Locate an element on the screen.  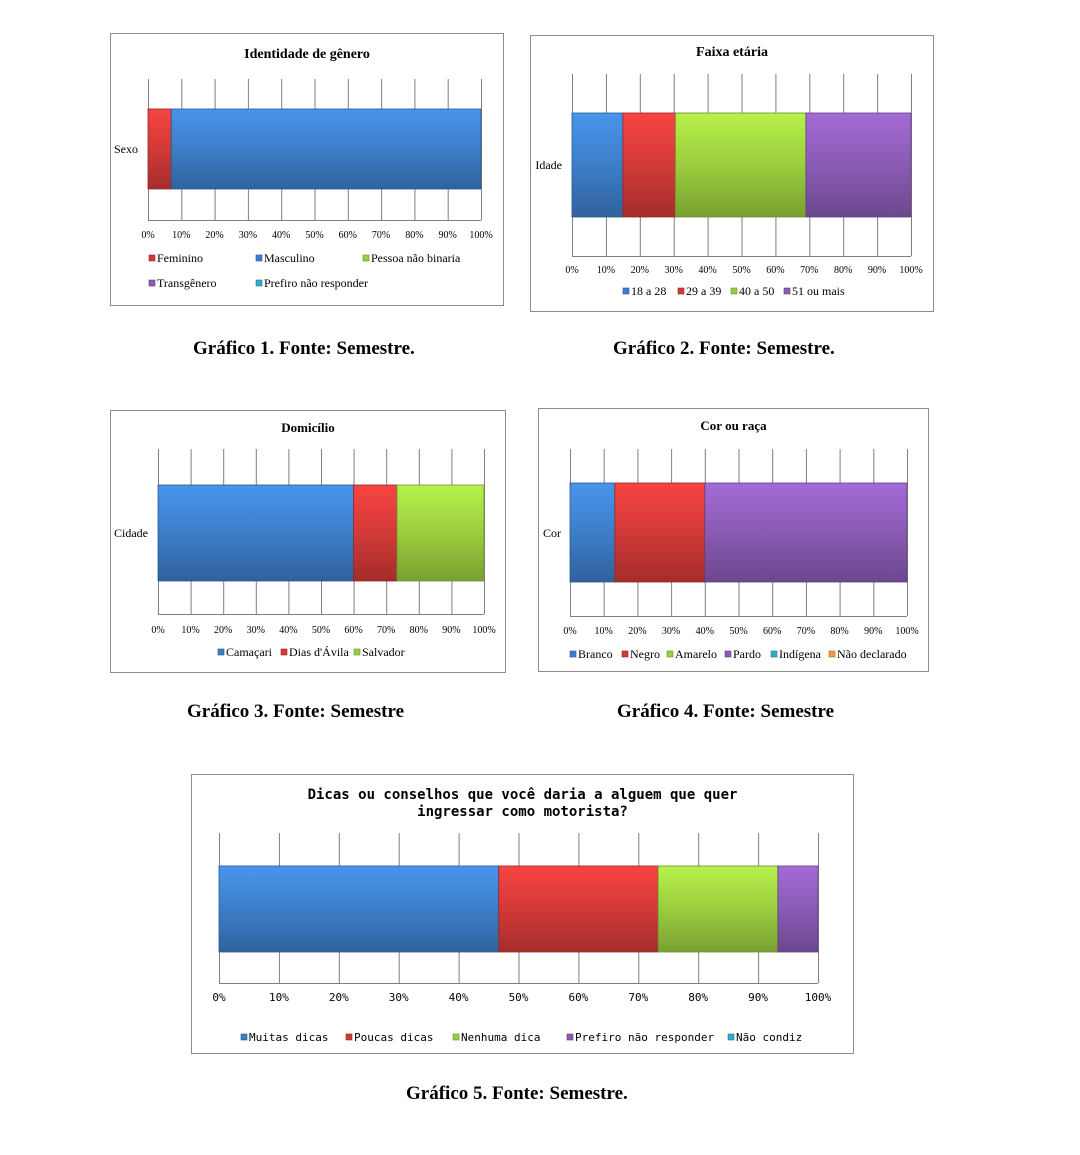
chart-2-tick-label: 50% is located at coordinates (741, 270).